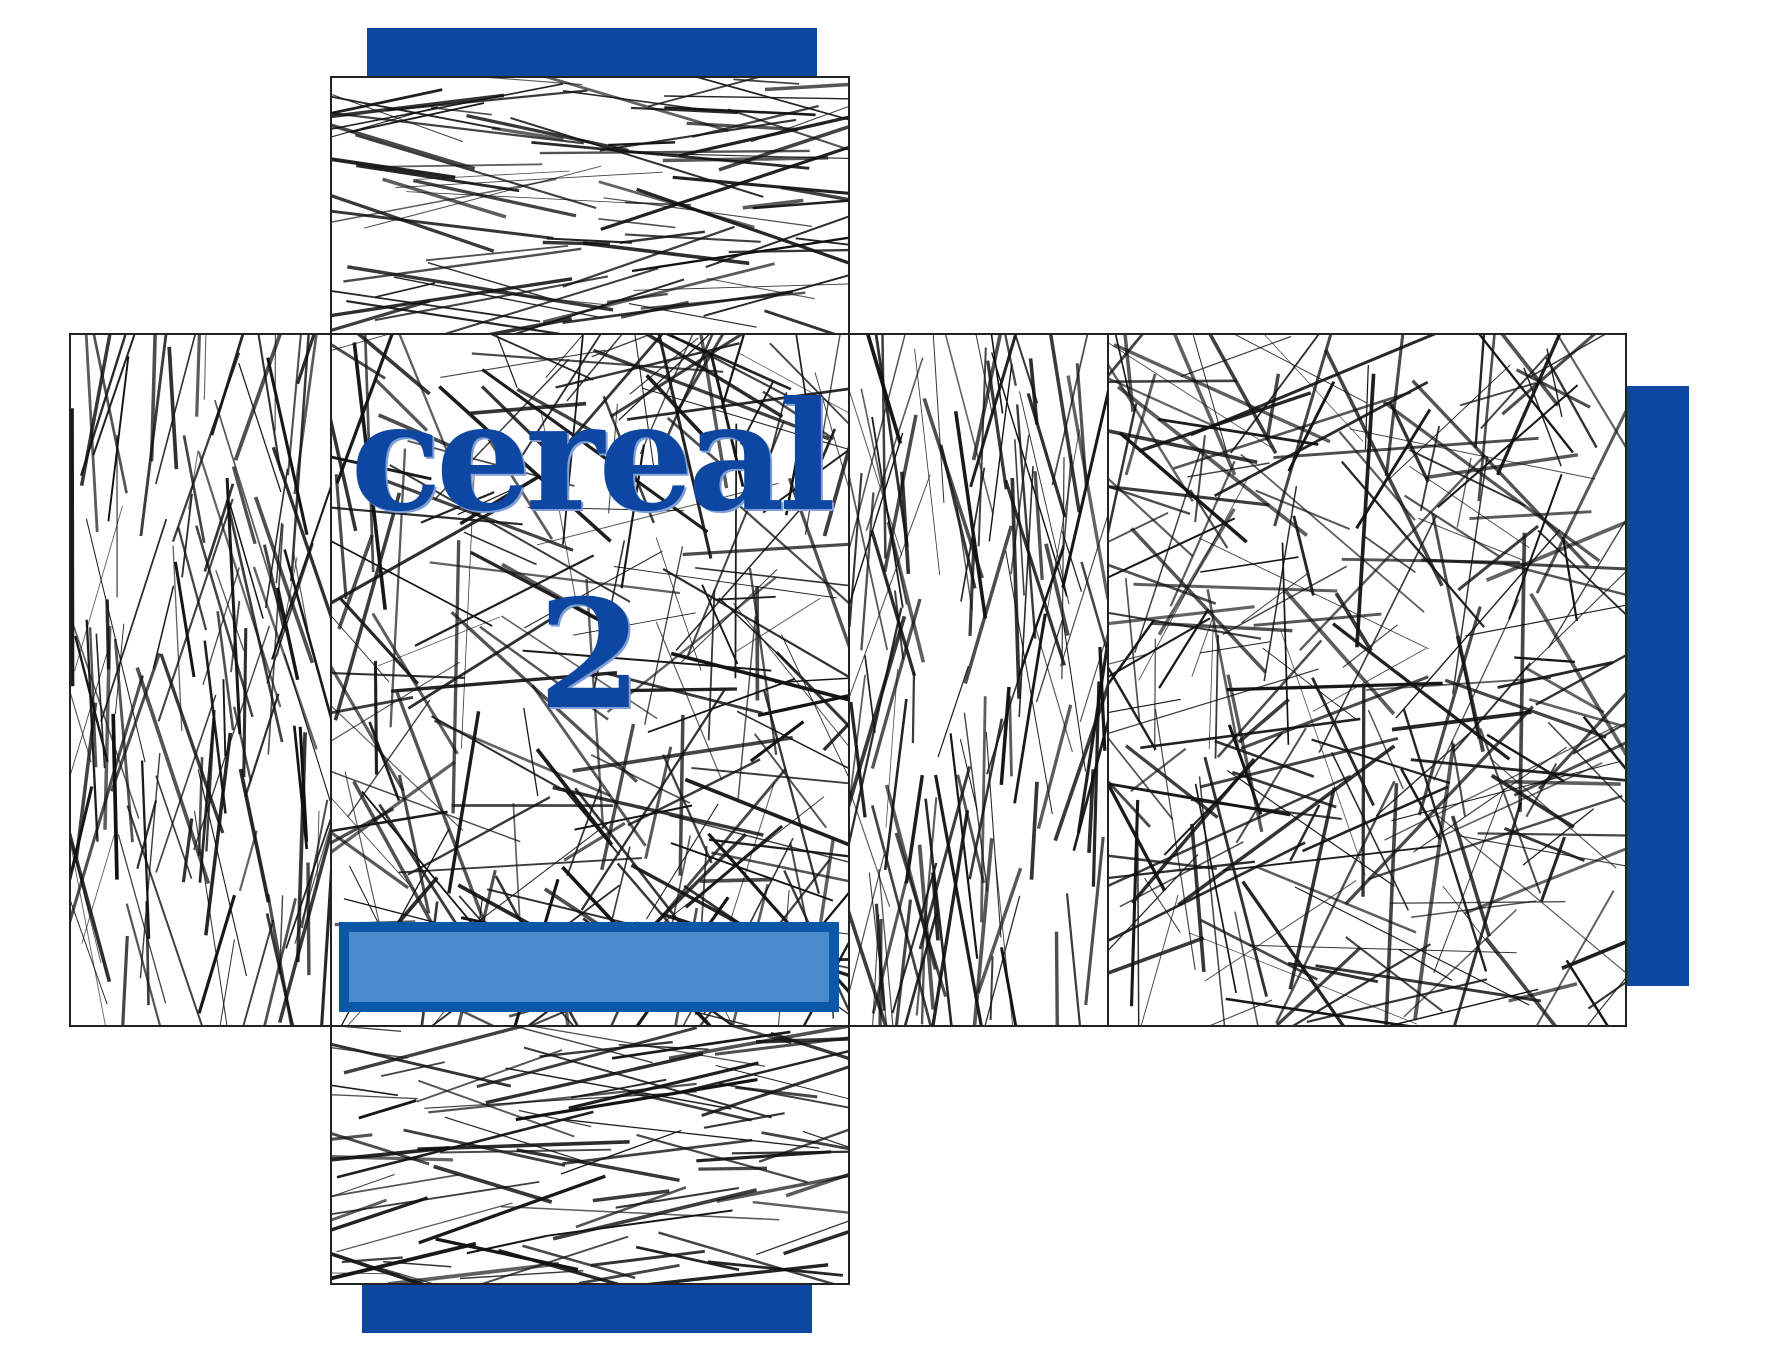 The height and width of the screenshot is (1363, 1766). I want to click on title-line-2: 2, so click(590, 655).